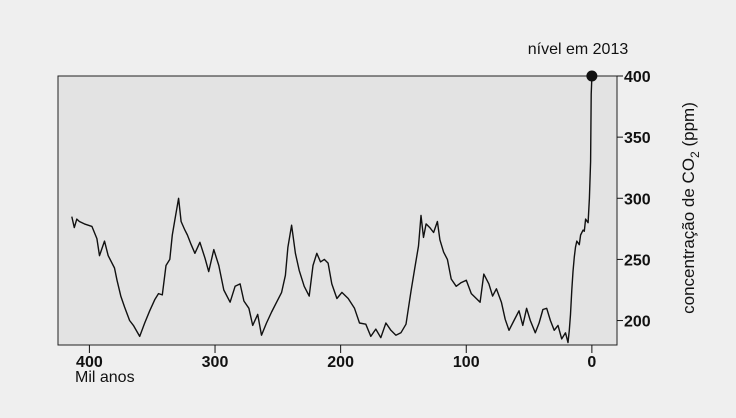  What do you see at coordinates (637, 199) in the screenshot?
I see `y-tick-label: 300` at bounding box center [637, 199].